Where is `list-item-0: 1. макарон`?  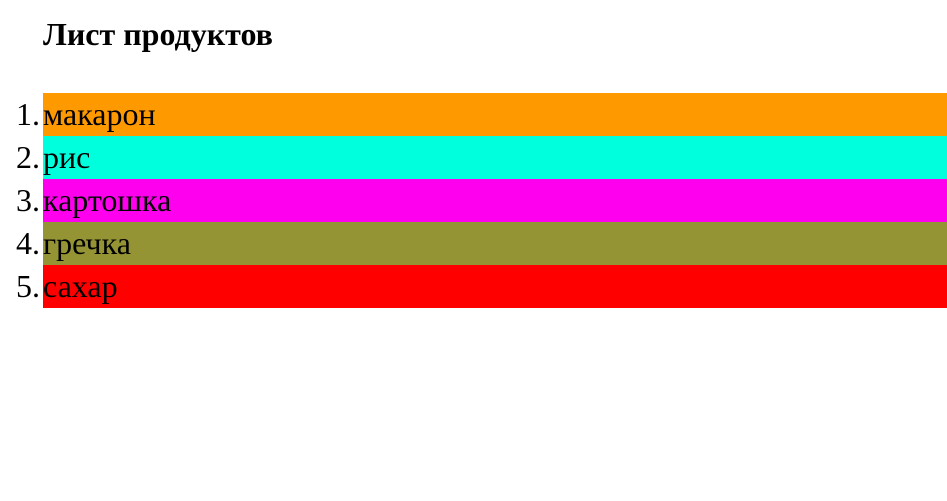 list-item-0: 1. макарон is located at coordinates (481, 114).